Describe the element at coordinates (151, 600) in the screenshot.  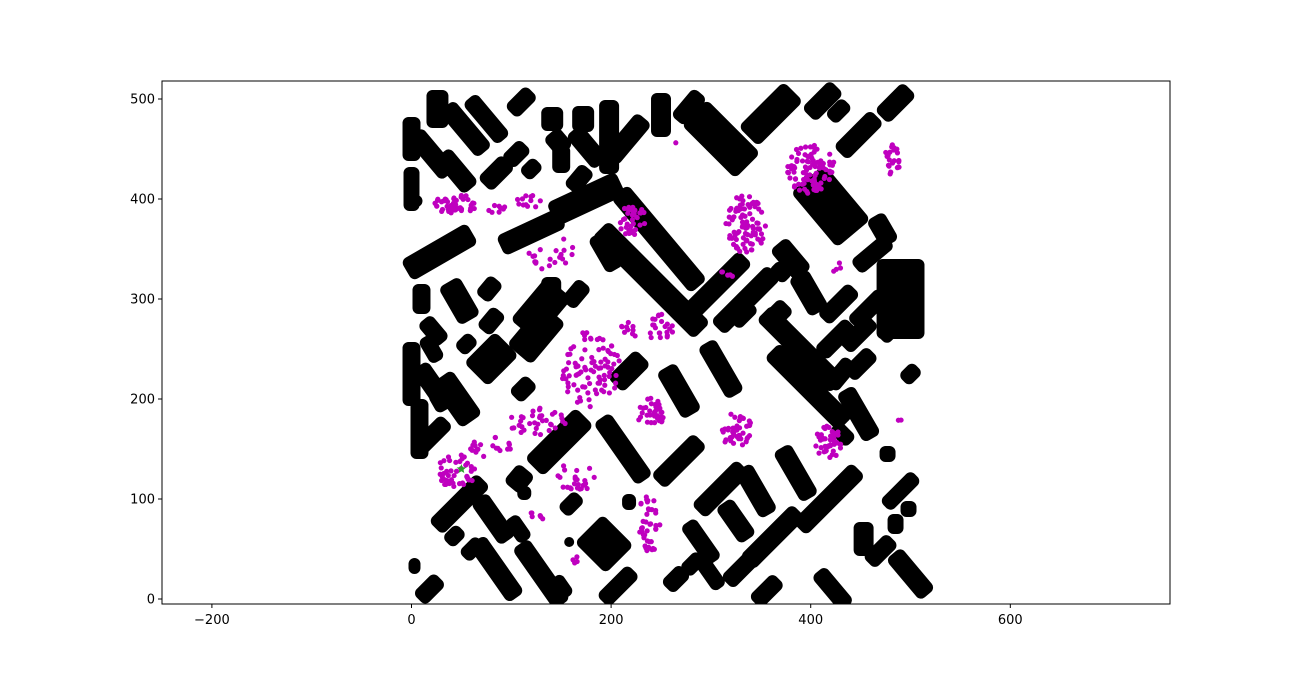
I see `y-tick-label-0: 0` at that location.